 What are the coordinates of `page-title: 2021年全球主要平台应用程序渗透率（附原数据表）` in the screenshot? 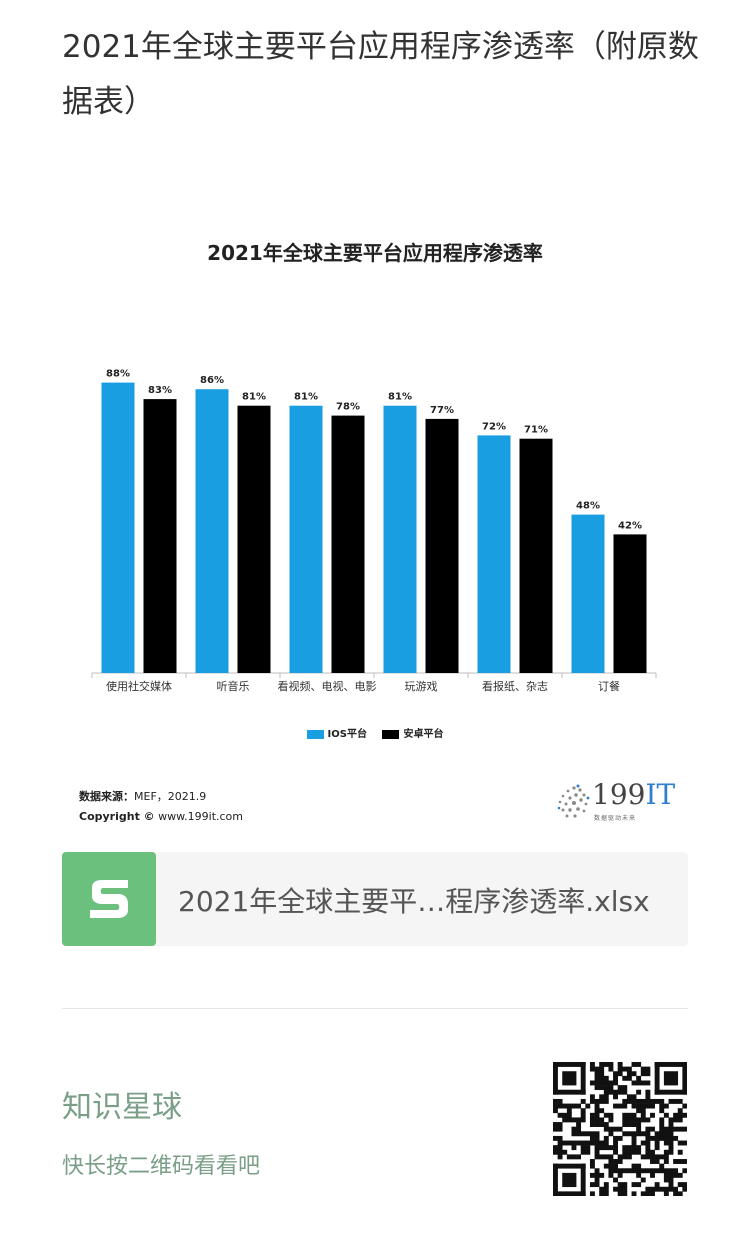 It's located at (380, 74).